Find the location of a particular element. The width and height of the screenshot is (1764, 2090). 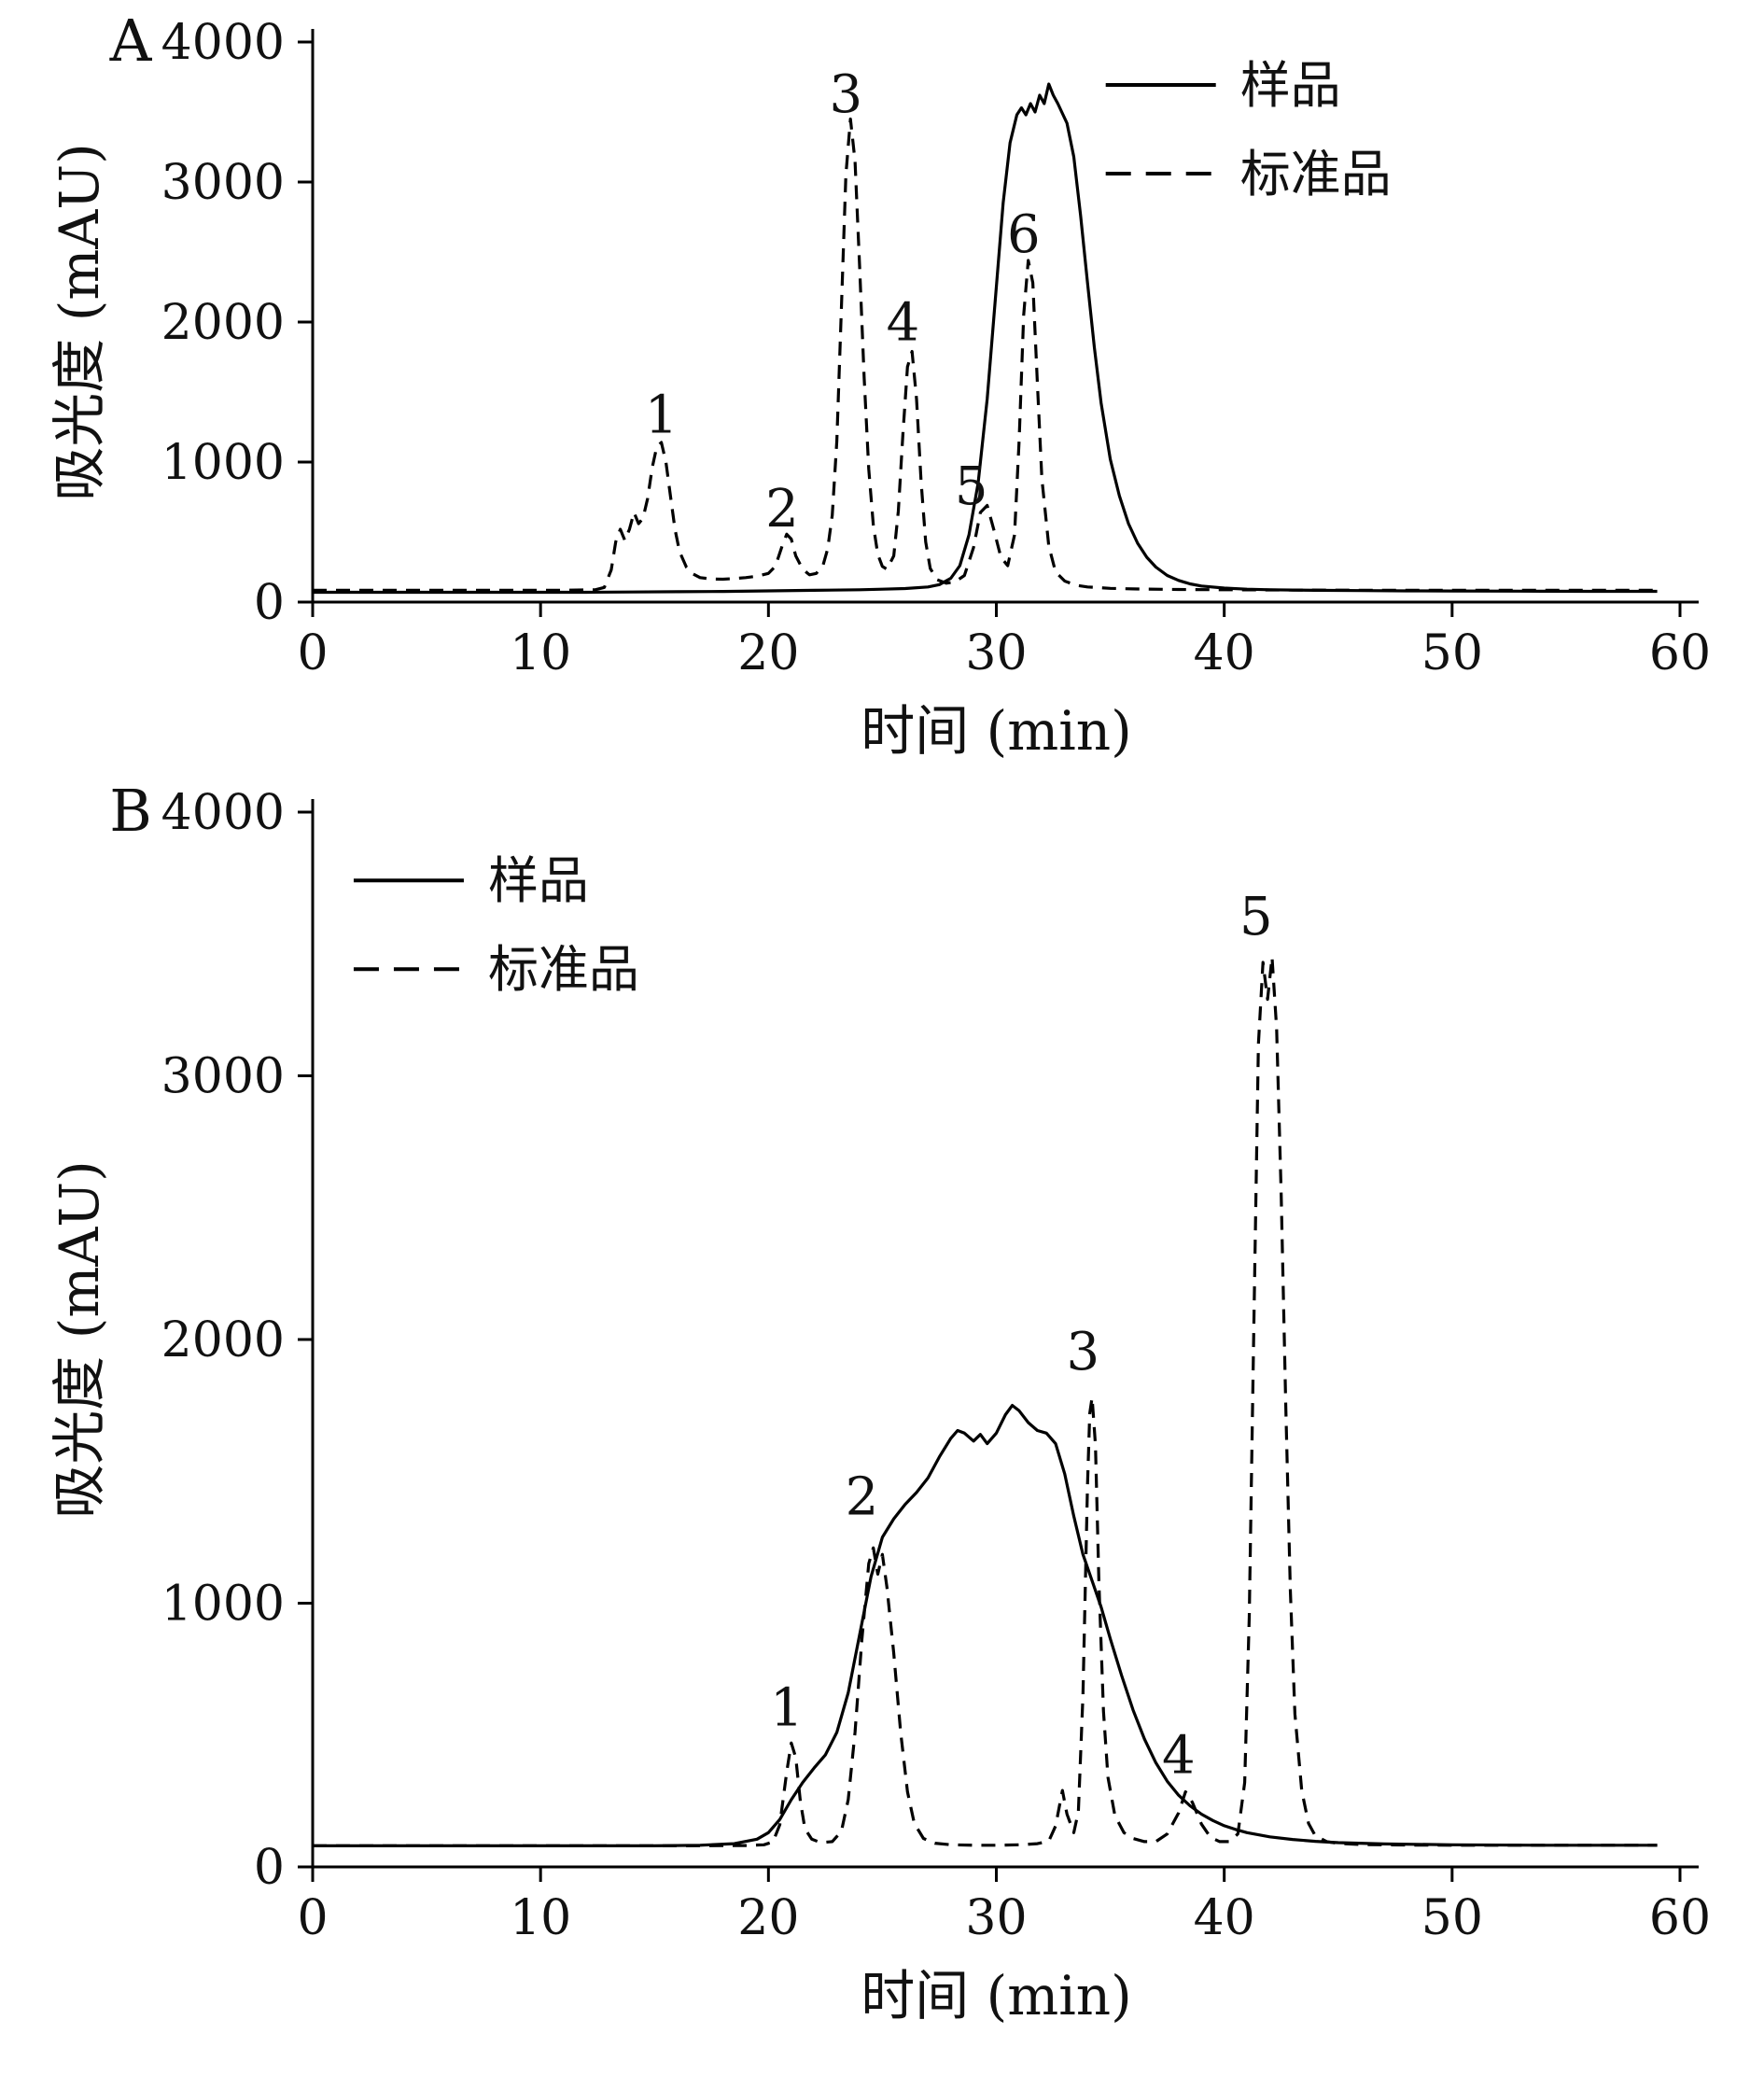

panel-label: A is located at coordinates (131, 41).